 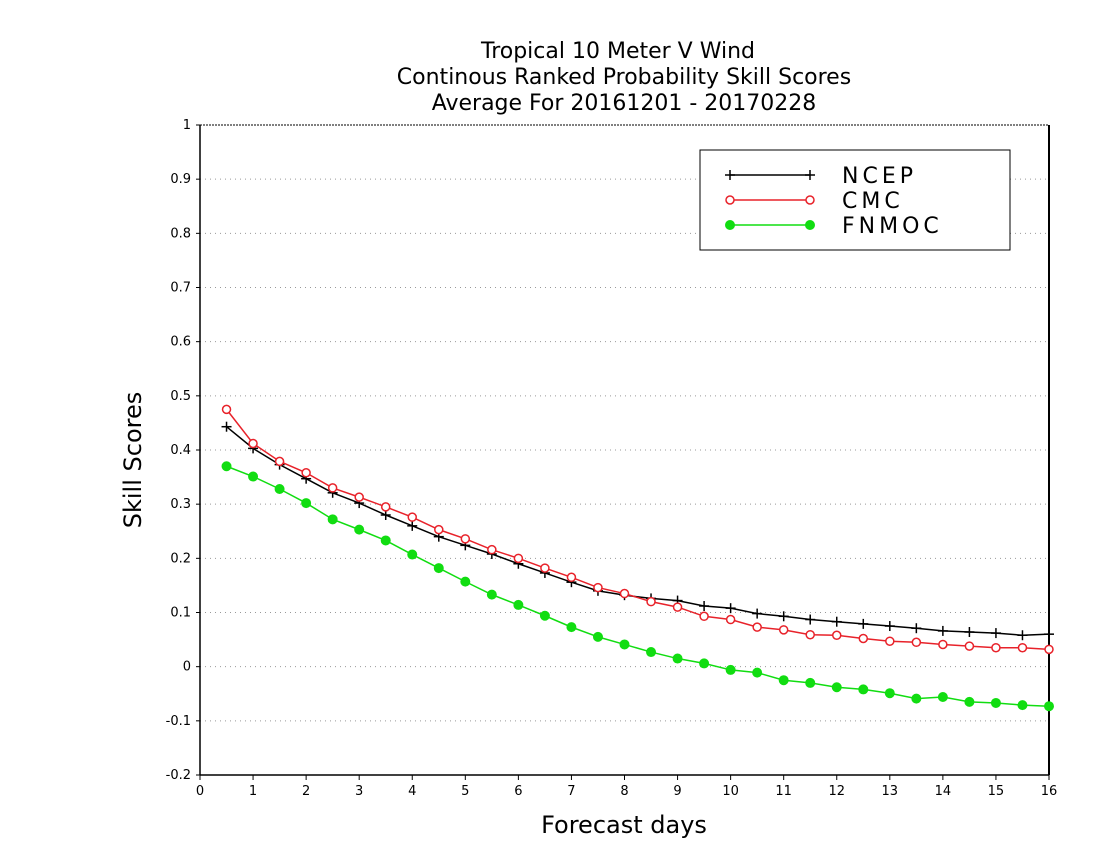 What do you see at coordinates (677, 791) in the screenshot?
I see `x-tick-label: 9` at bounding box center [677, 791].